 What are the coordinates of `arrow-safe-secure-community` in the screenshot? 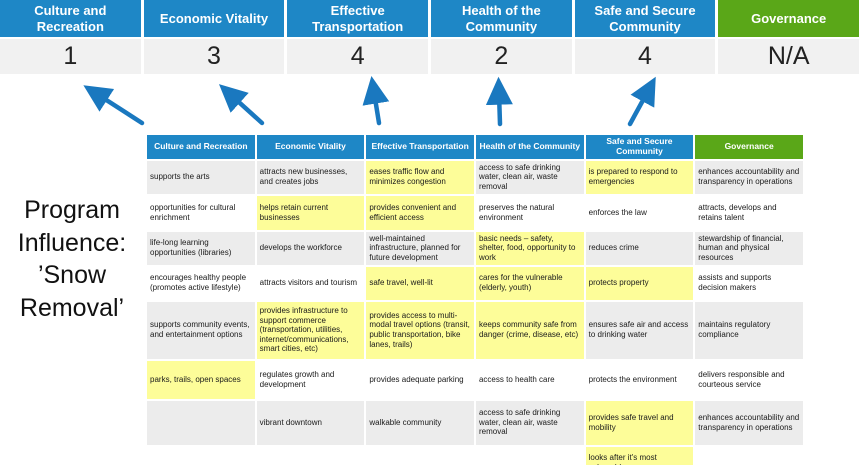 It's located at (641, 101).